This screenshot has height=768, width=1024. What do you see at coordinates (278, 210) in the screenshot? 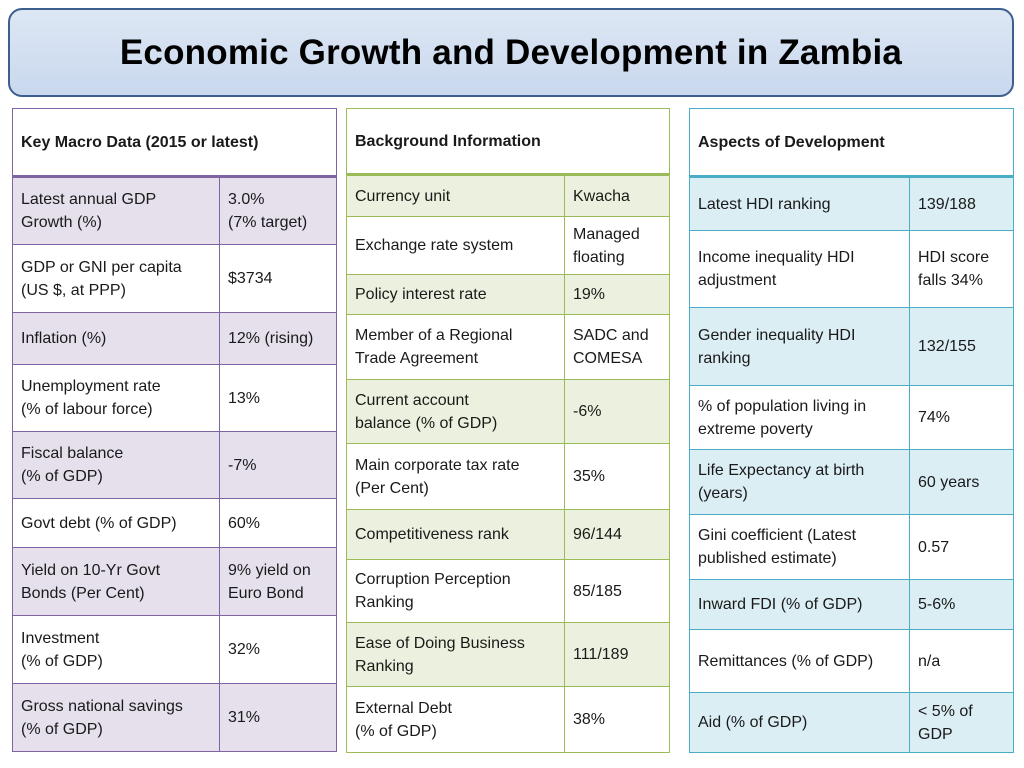
I see `row-value: 3.0% (7% target)` at bounding box center [278, 210].